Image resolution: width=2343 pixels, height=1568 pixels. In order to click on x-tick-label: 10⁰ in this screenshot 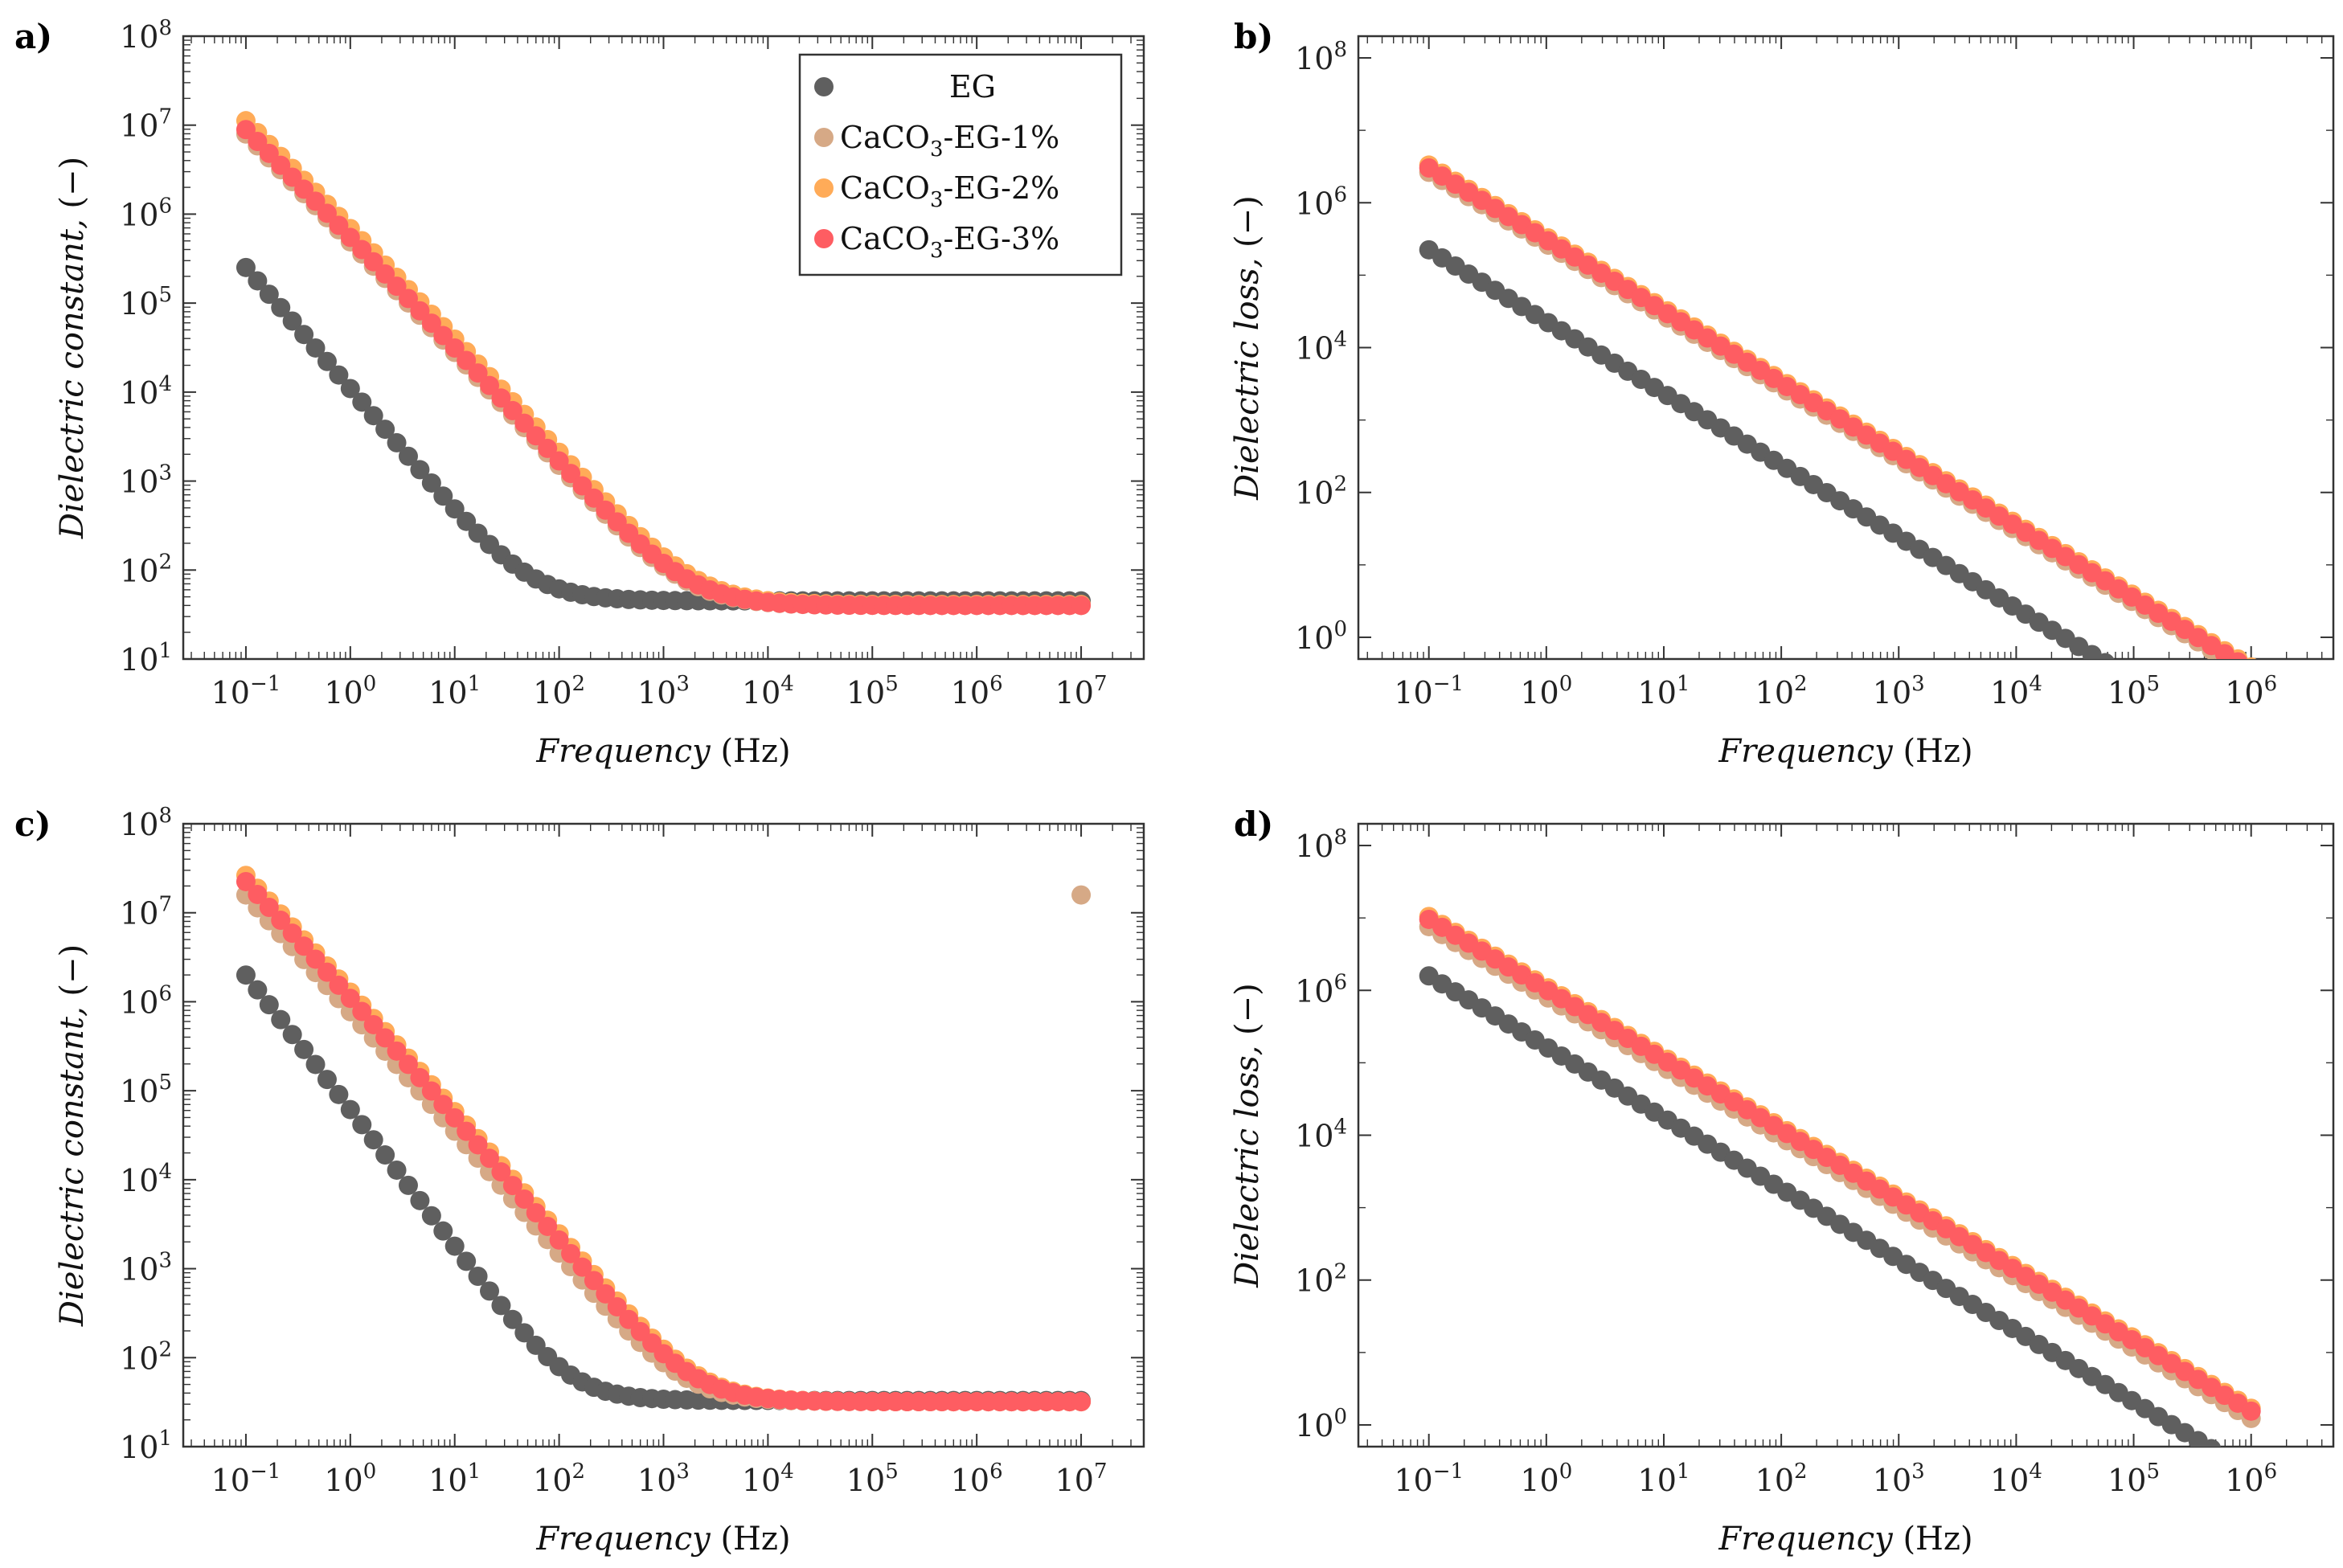, I will do `click(1546, 1479)`.